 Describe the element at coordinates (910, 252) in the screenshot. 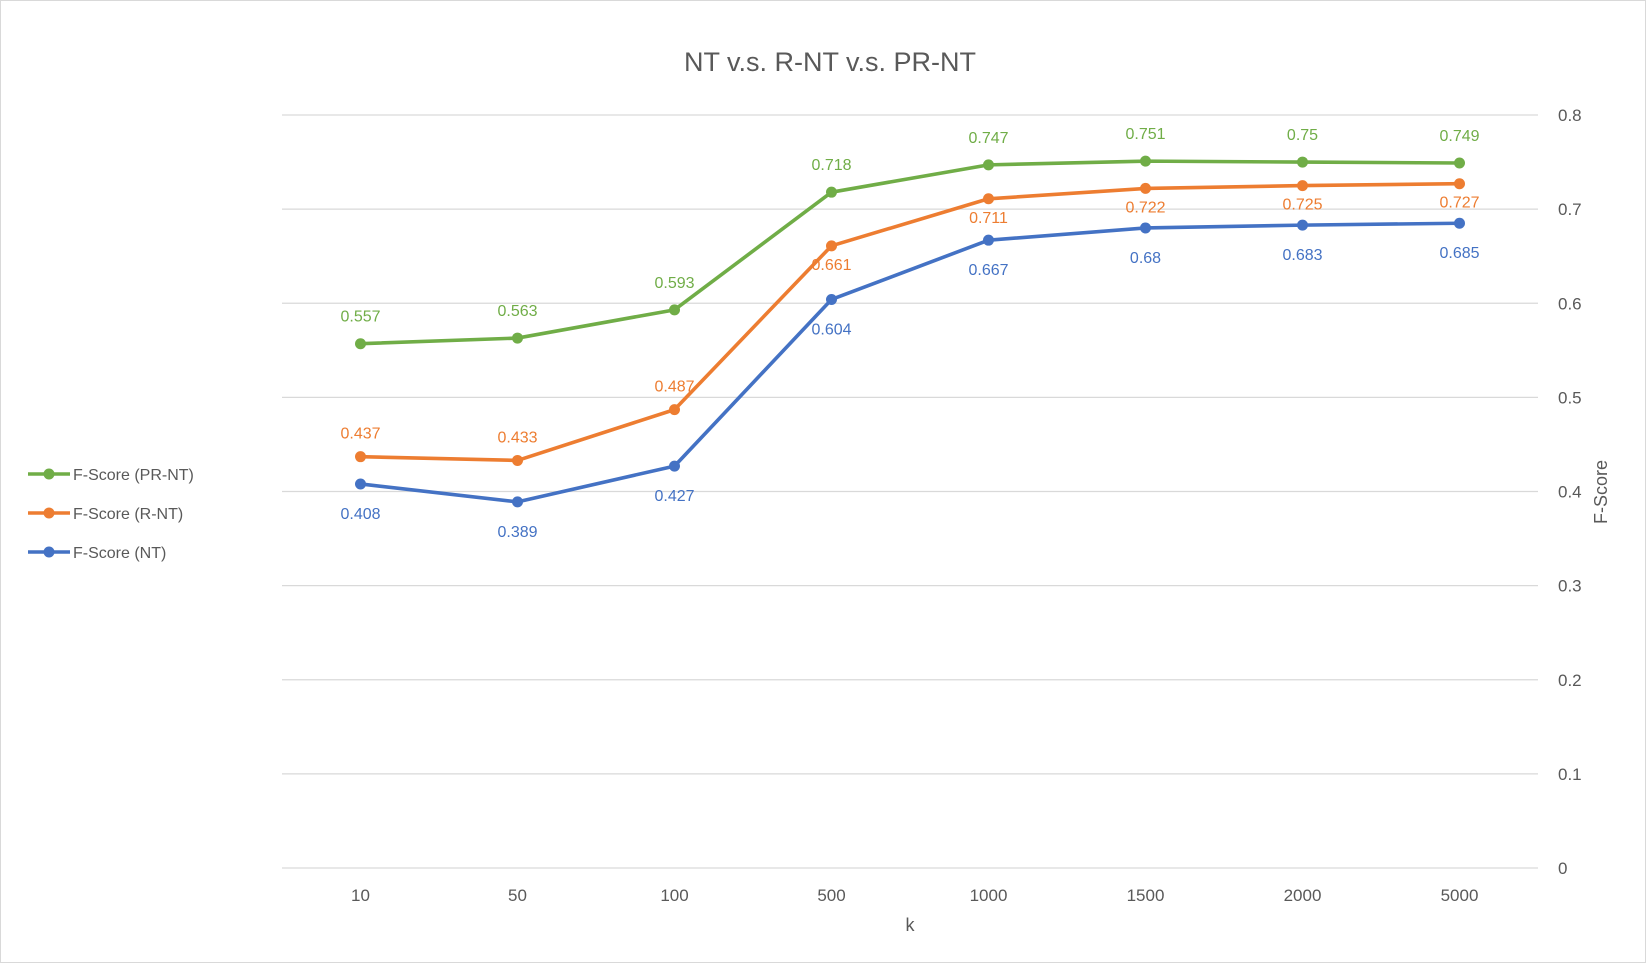

I see `series-line` at that location.